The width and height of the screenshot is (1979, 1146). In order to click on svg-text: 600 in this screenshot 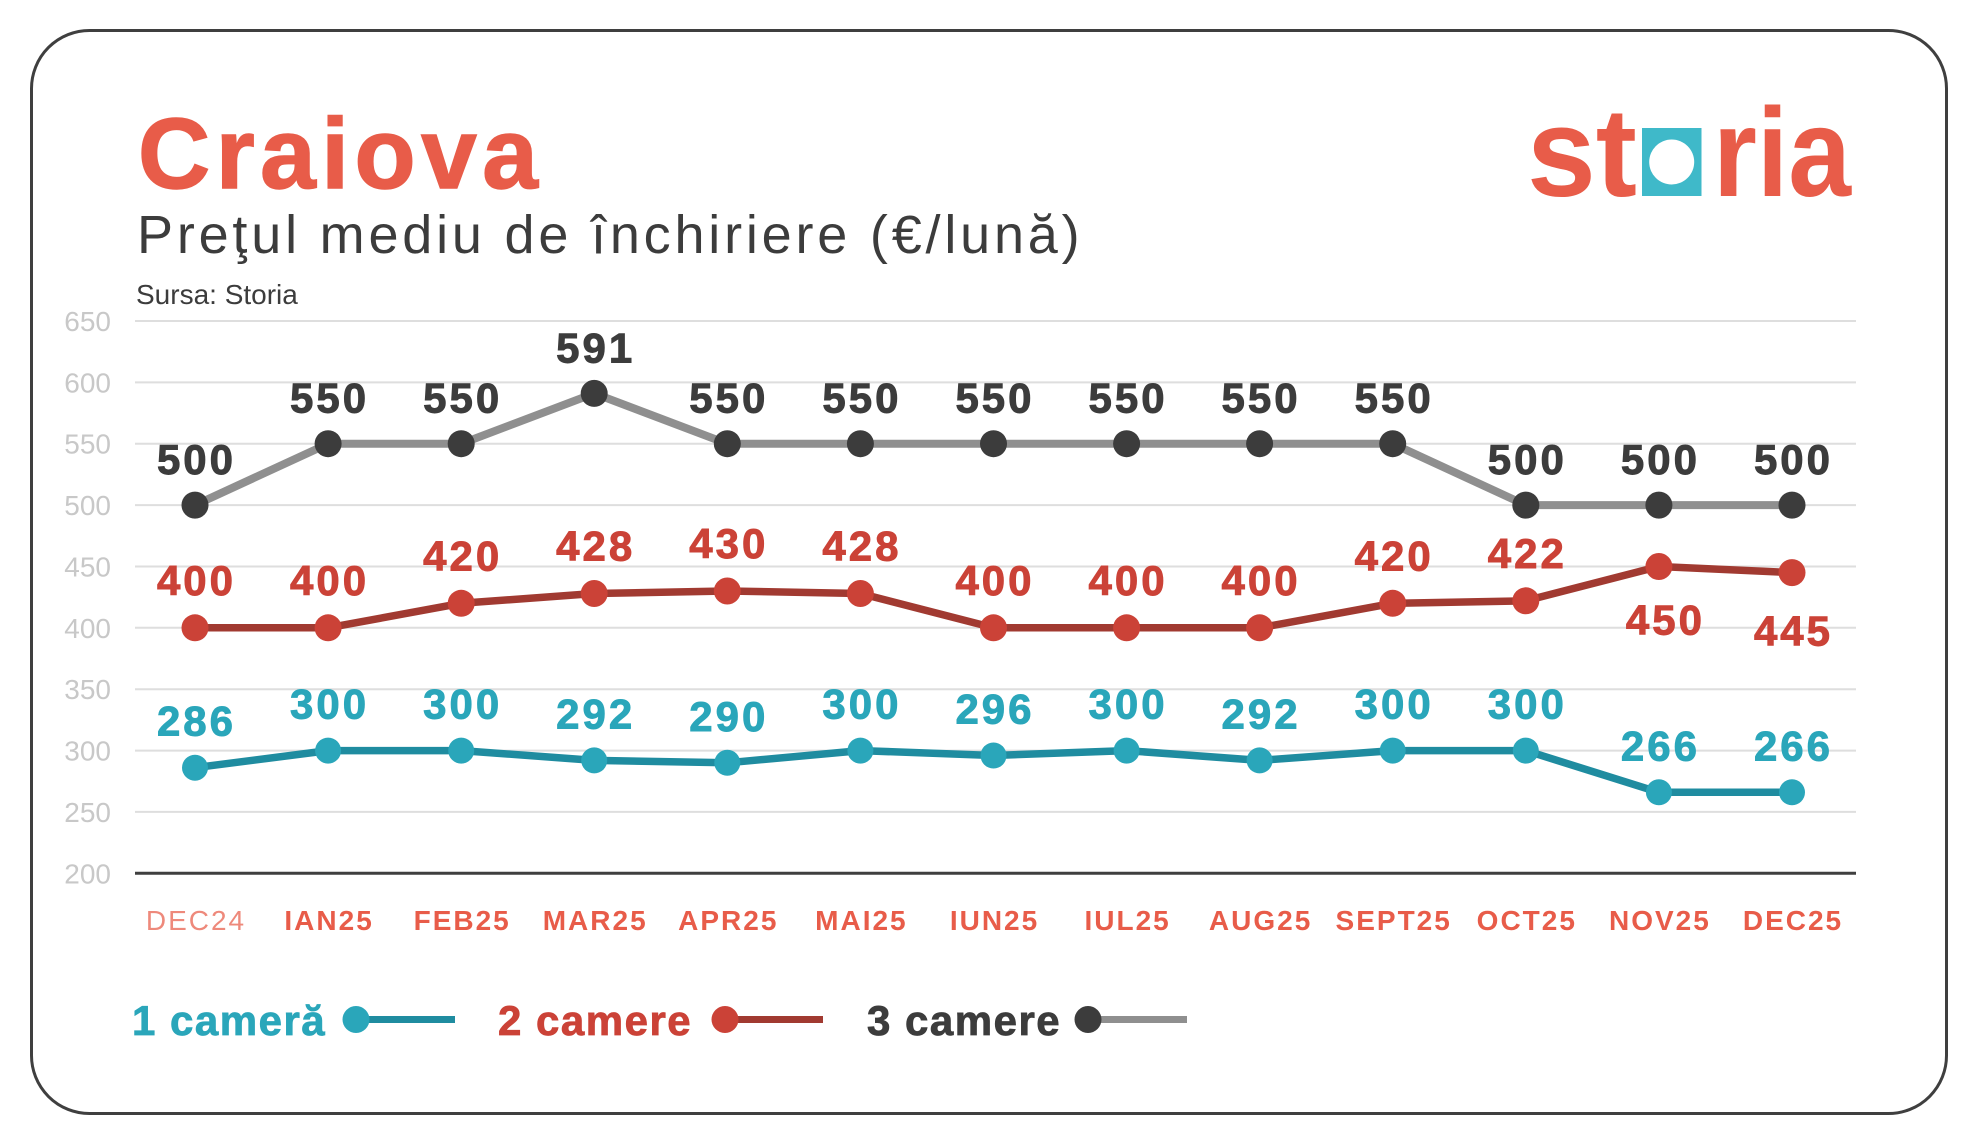, I will do `click(87, 382)`.